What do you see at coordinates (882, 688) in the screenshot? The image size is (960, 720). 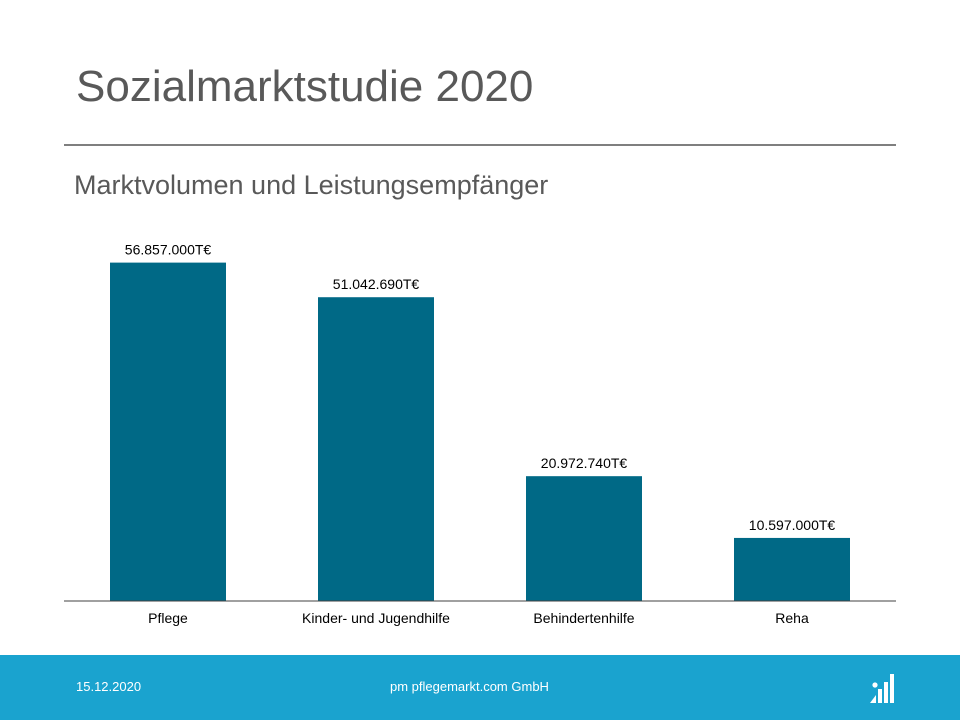 I see `pflegemarkt-logo-icon` at bounding box center [882, 688].